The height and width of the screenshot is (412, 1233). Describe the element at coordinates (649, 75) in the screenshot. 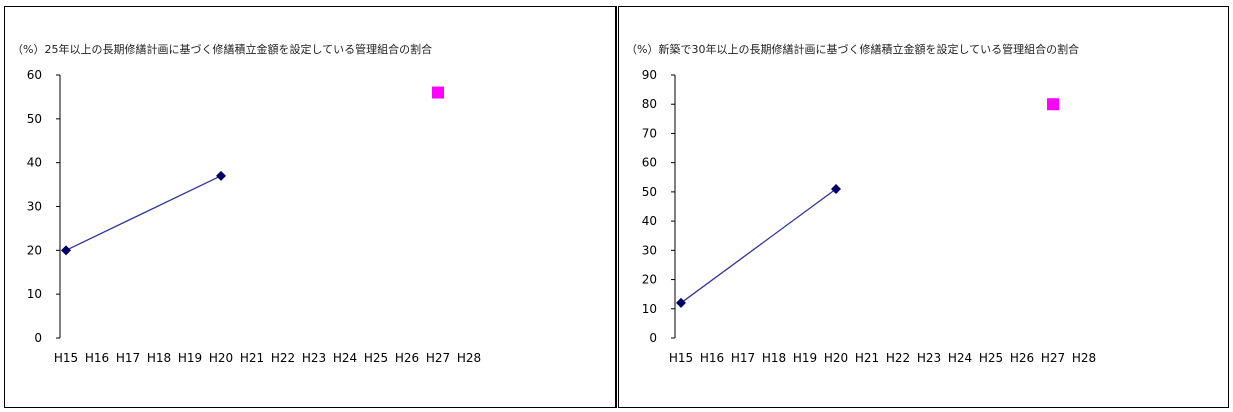

I see `y-tick-label: 90` at that location.